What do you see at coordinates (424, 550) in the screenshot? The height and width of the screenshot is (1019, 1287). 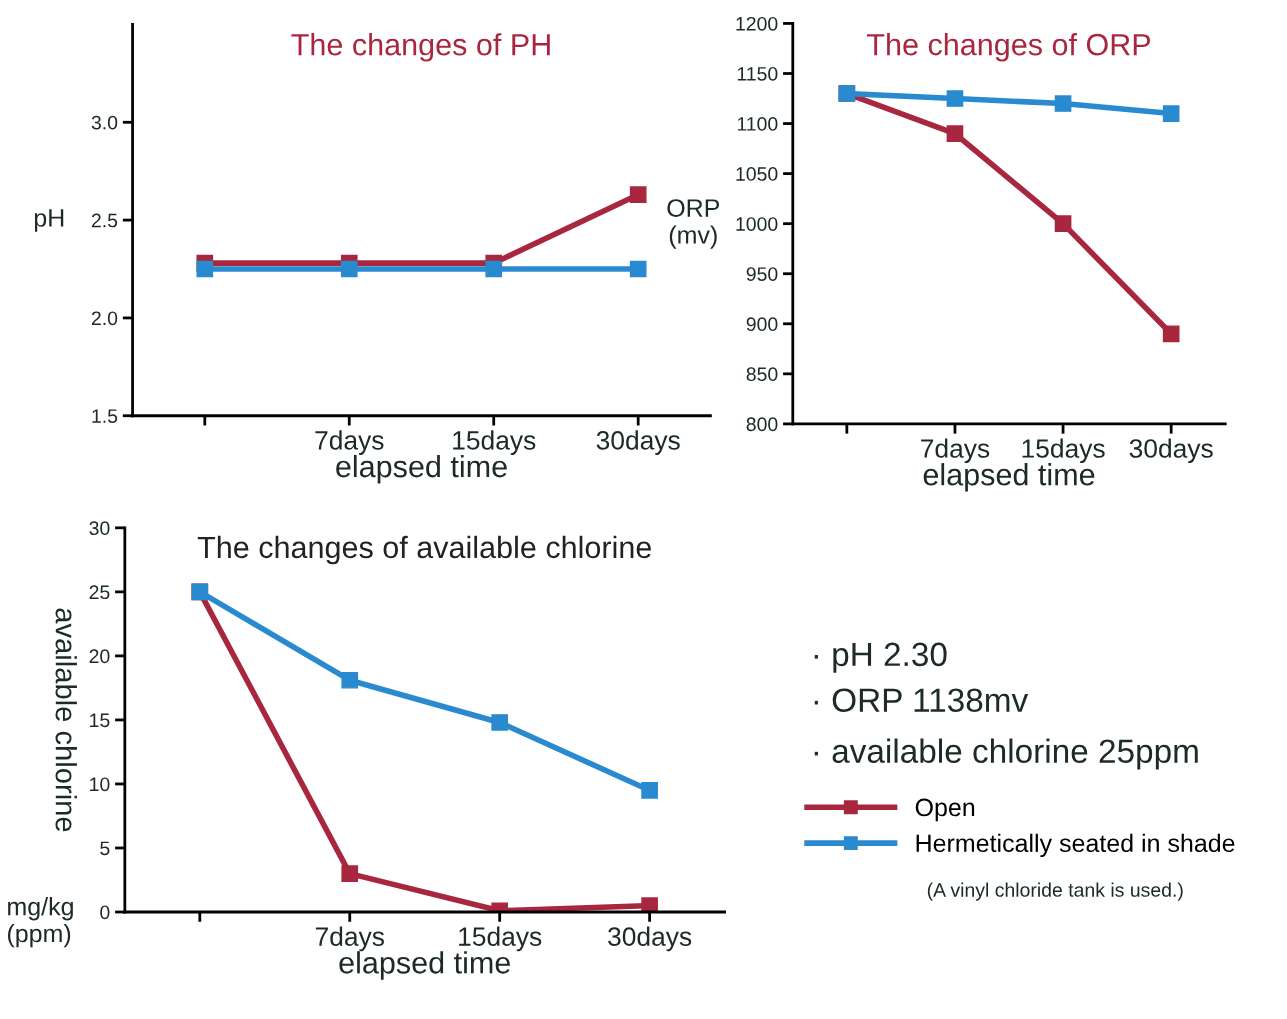 I see `chart-title: The changes of available chlorine` at bounding box center [424, 550].